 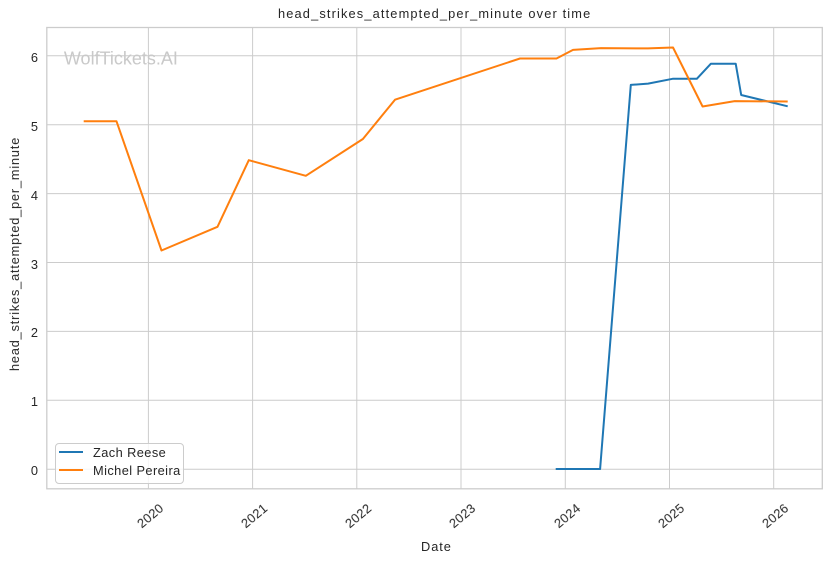 I want to click on svg-text: WolfTickets.AI, so click(x=121, y=58).